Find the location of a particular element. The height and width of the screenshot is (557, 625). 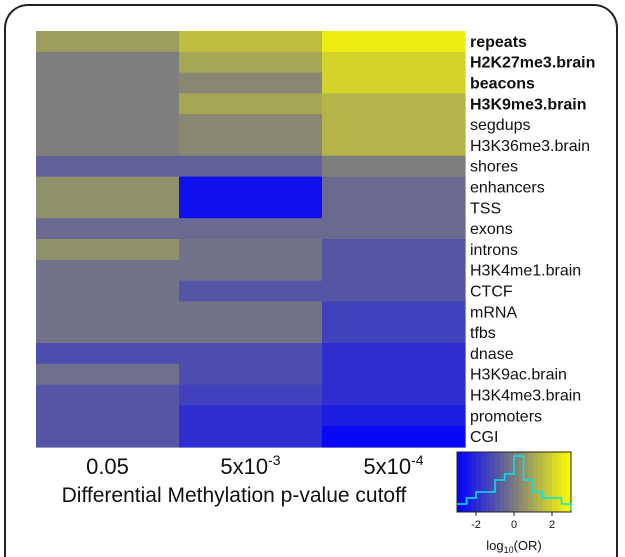

color-key-legend: -2 0 2 log10(OR) is located at coordinates (514, 503).